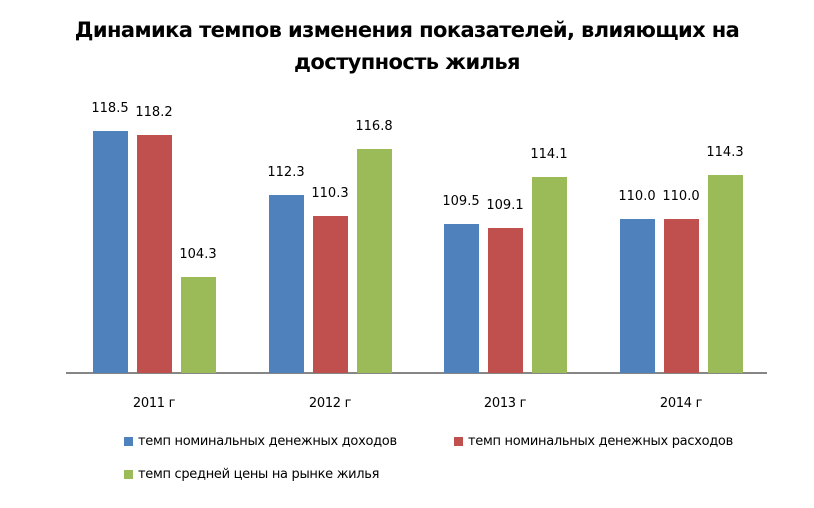 This screenshot has width=814, height=508. I want to click on legend-swatch-green-icon, so click(128, 474).